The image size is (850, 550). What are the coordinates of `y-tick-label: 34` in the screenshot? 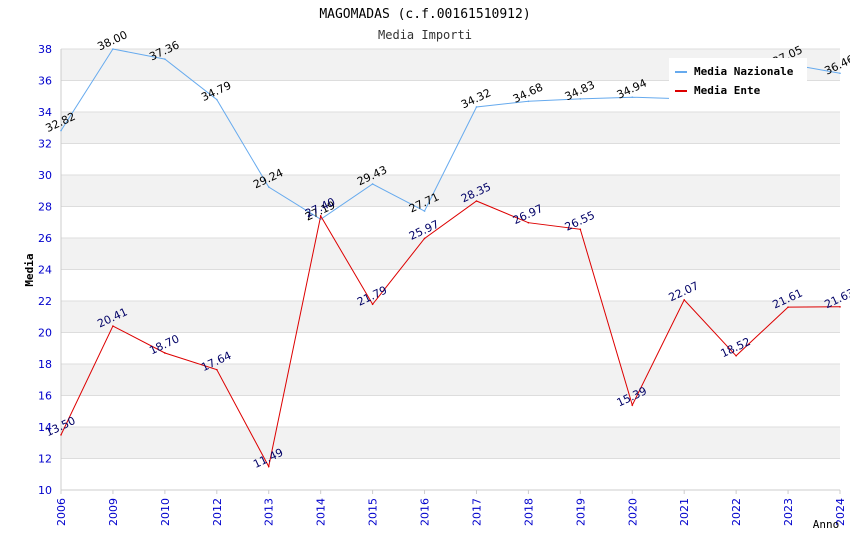 It's located at (45, 112).